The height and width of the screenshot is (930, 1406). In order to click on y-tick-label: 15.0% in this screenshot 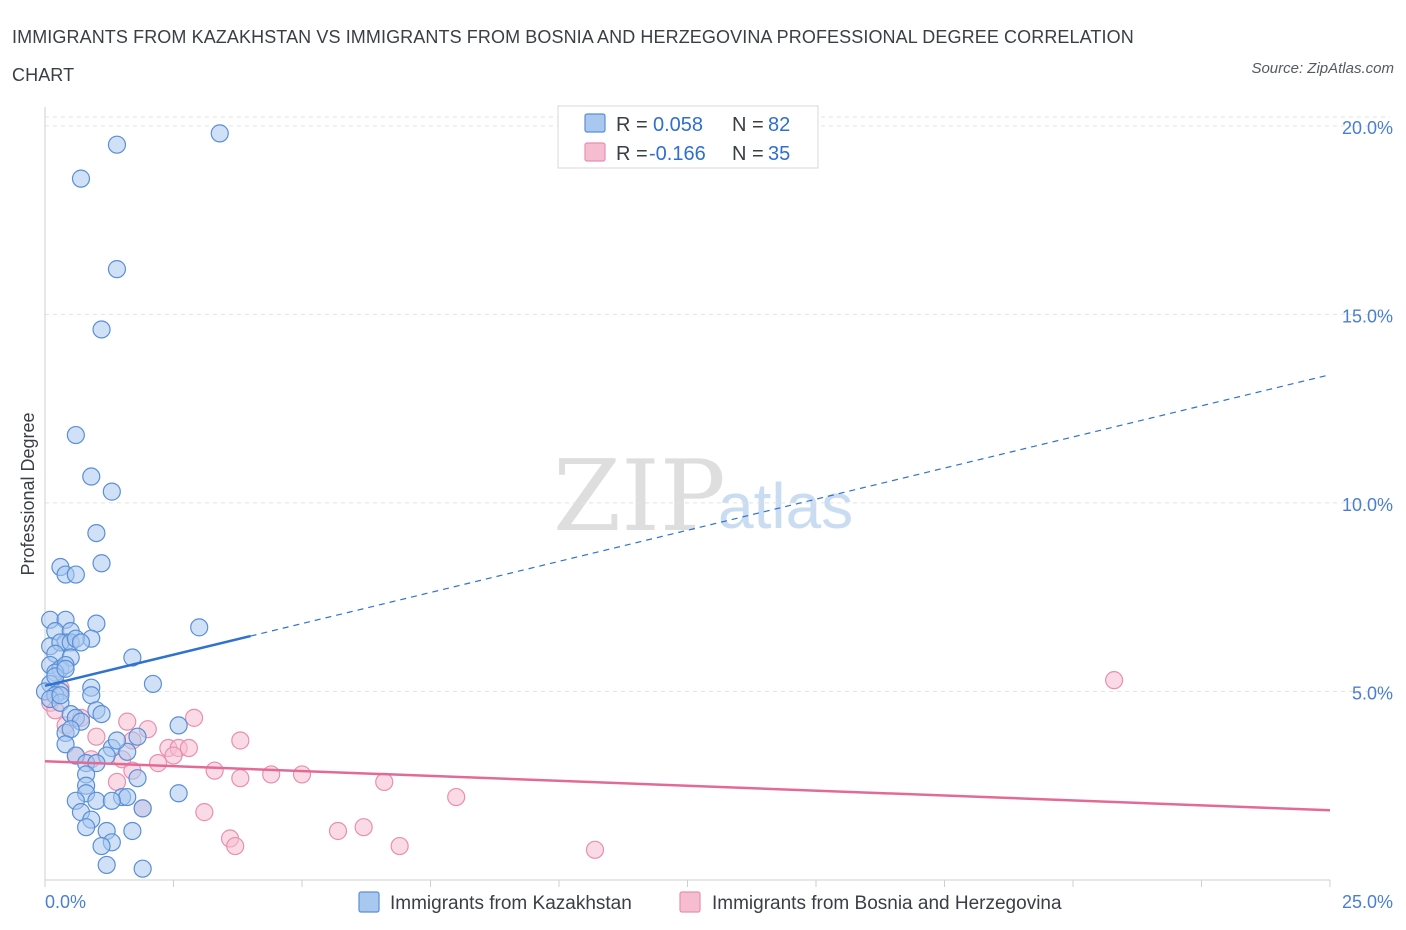, I will do `click(1367, 316)`.